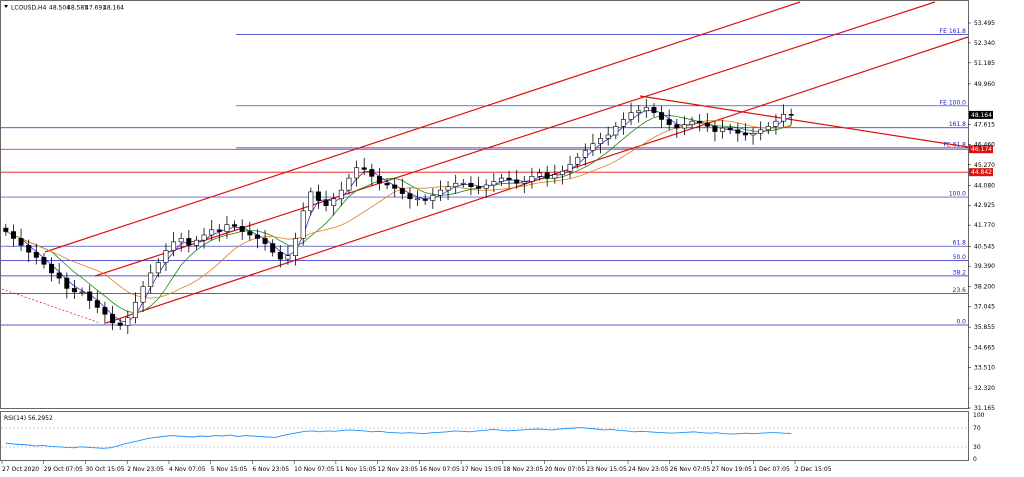  Describe the element at coordinates (984, 307) in the screenshot. I see `price-tick-label: 37.045` at that location.